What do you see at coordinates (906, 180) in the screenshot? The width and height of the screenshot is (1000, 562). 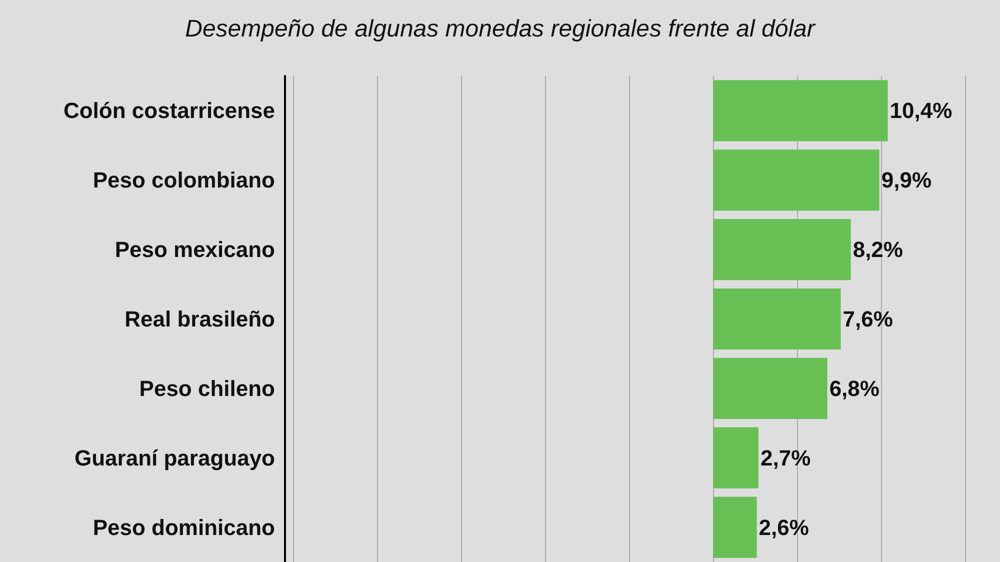 I see `data-label: 9,9%` at bounding box center [906, 180].